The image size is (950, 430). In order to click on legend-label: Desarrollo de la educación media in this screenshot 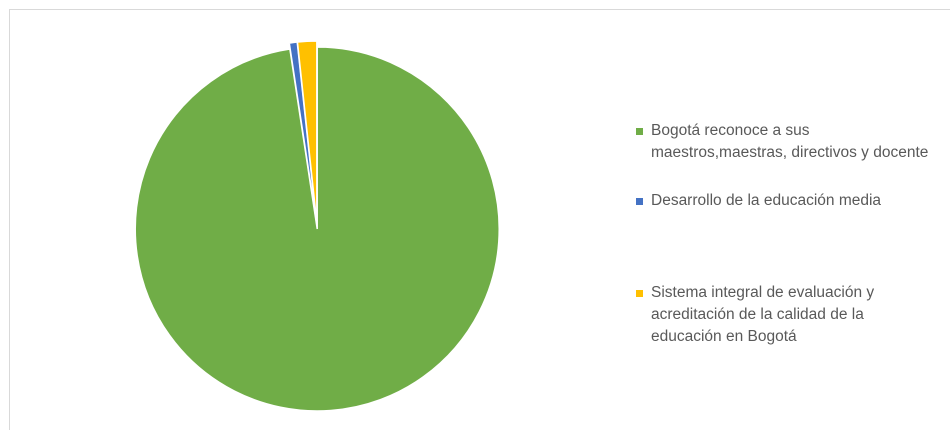, I will do `click(766, 200)`.